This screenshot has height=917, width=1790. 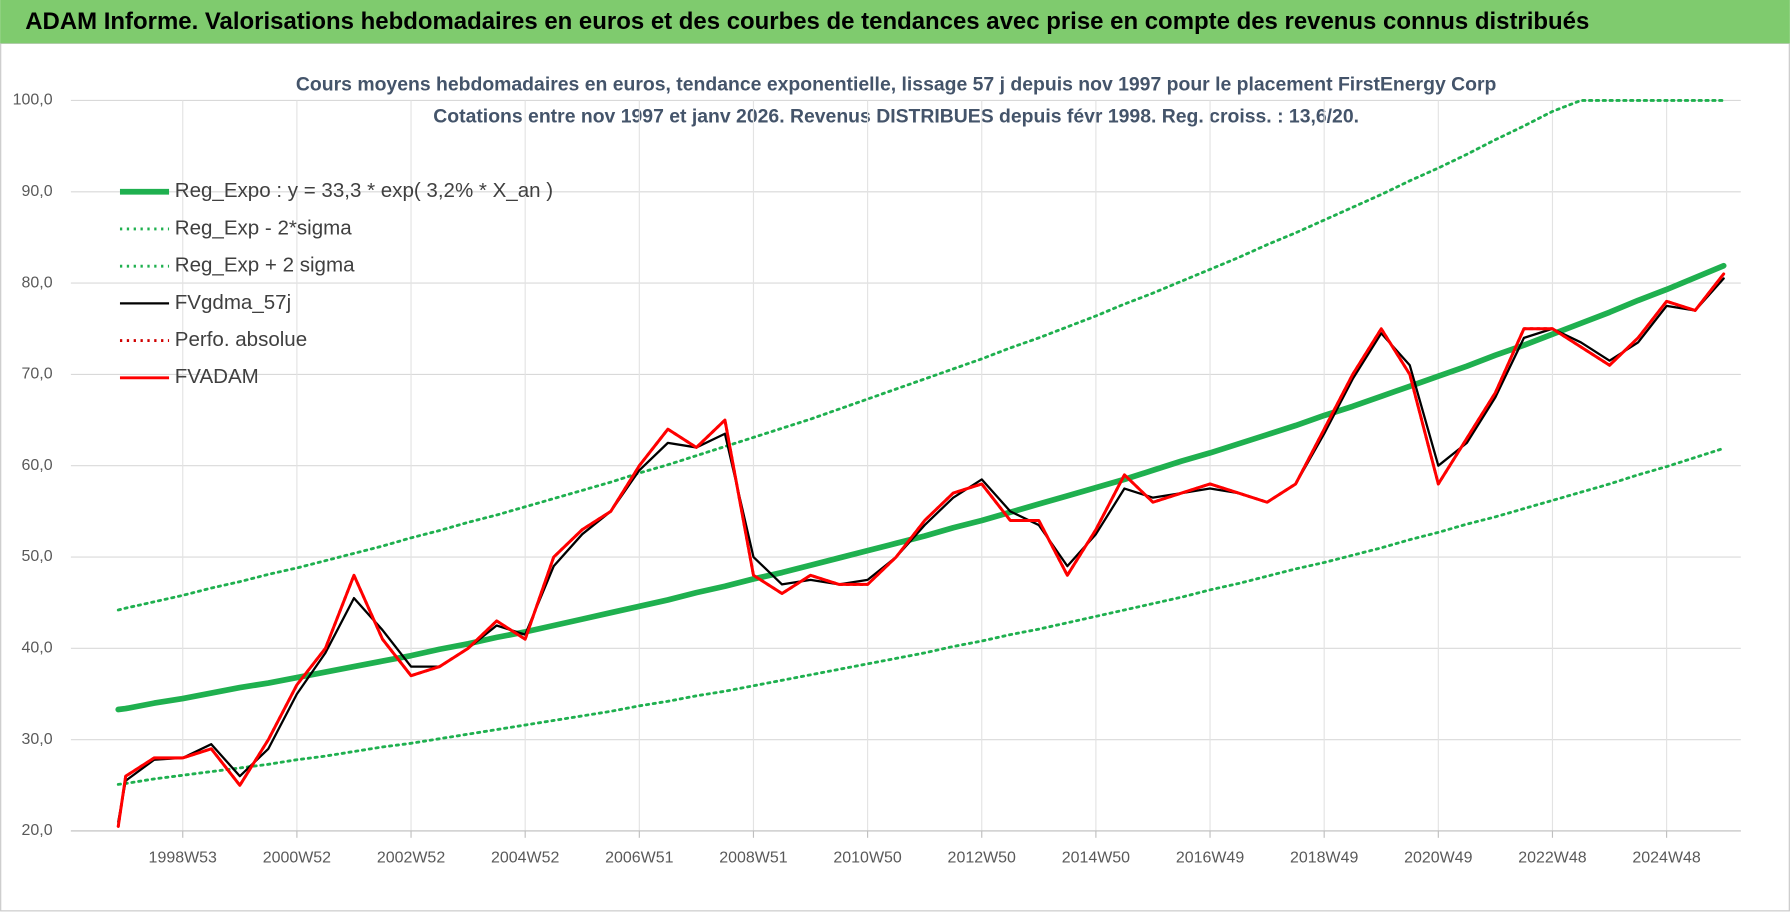 I want to click on x-tick-label: 2000W52, so click(x=297, y=858).